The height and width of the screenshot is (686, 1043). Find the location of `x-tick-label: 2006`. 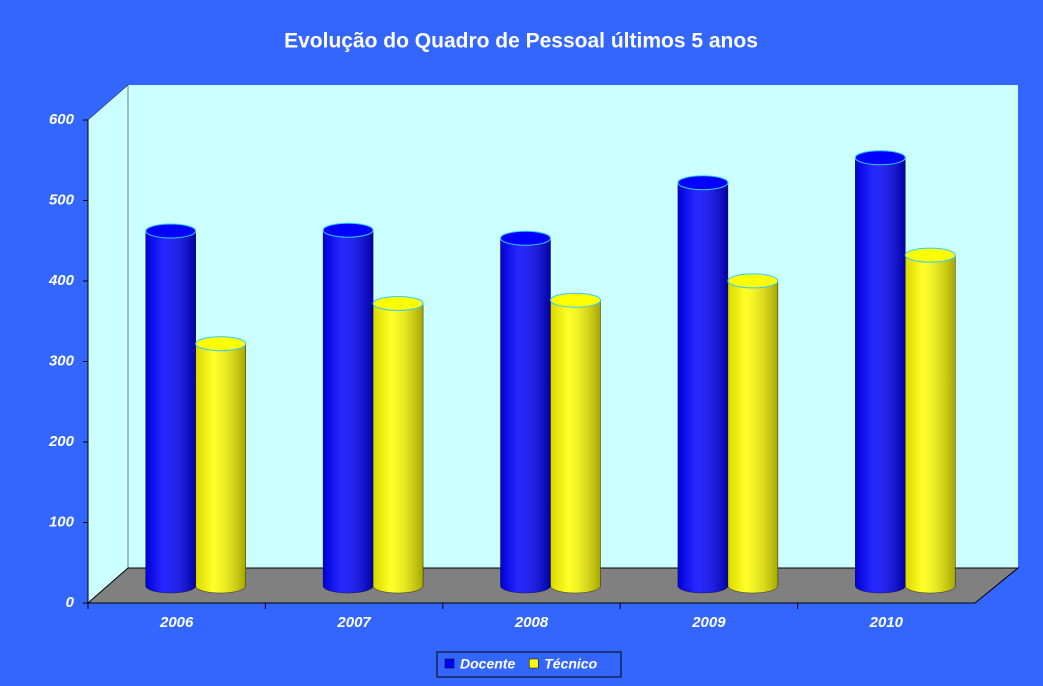

x-tick-label: 2006 is located at coordinates (176, 622).